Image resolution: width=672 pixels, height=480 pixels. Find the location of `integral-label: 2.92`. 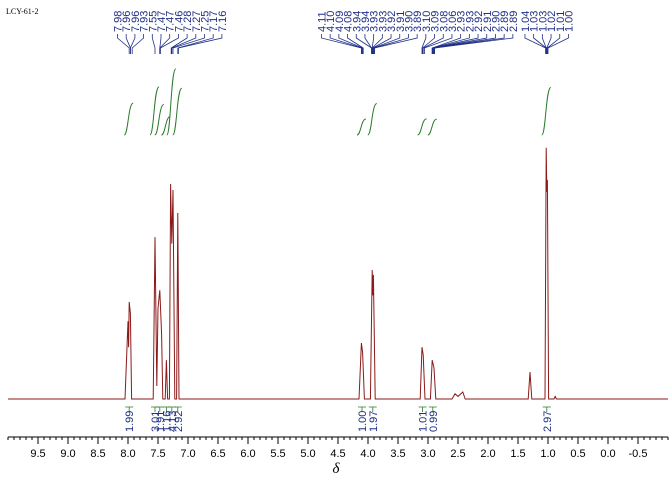

integral-label: 2.92 is located at coordinates (179, 421).